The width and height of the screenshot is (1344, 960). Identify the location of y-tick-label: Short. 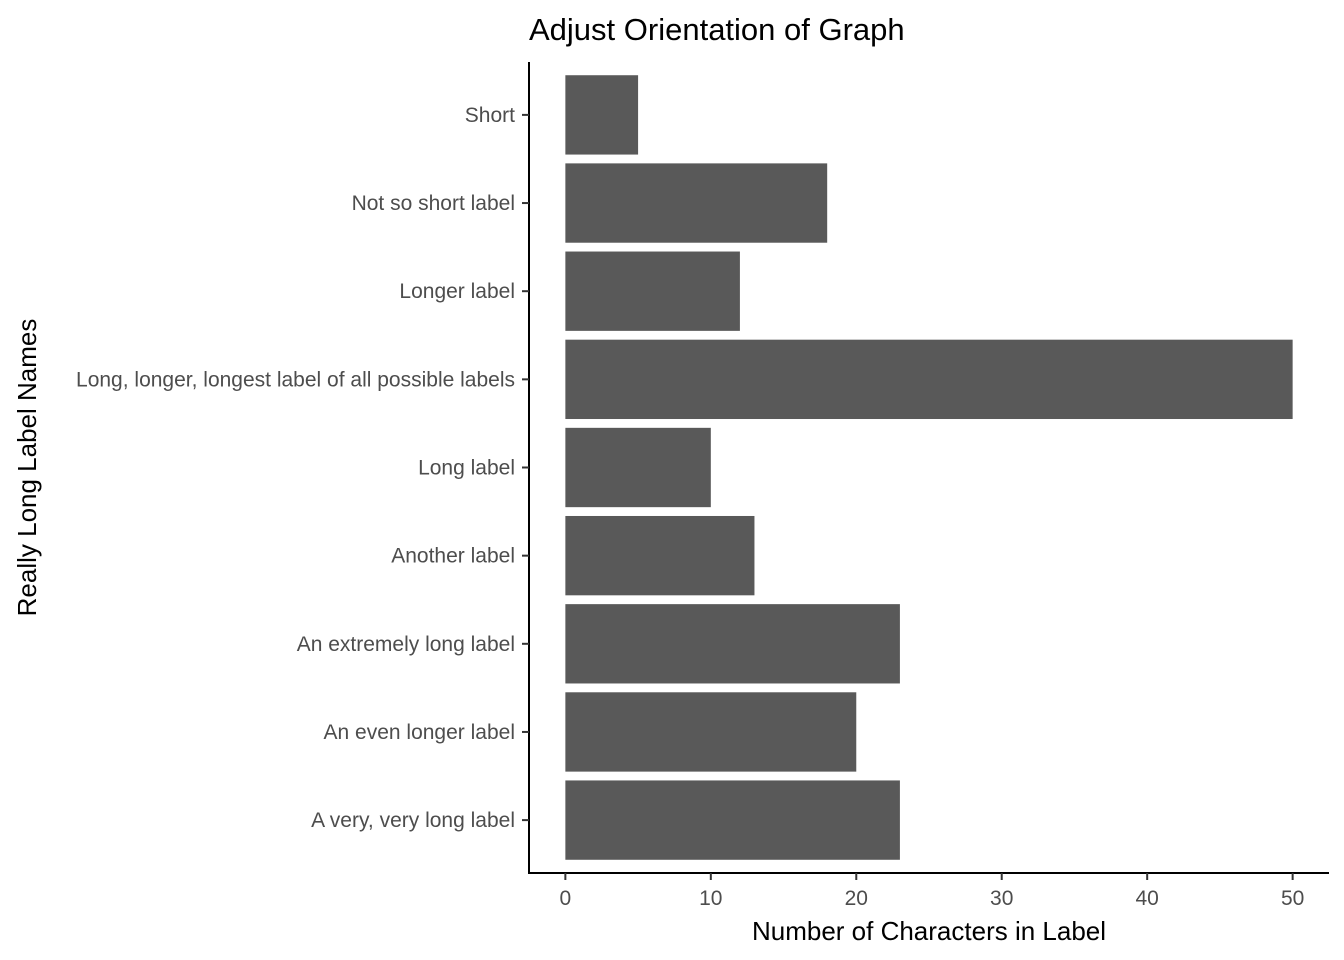
(490, 115).